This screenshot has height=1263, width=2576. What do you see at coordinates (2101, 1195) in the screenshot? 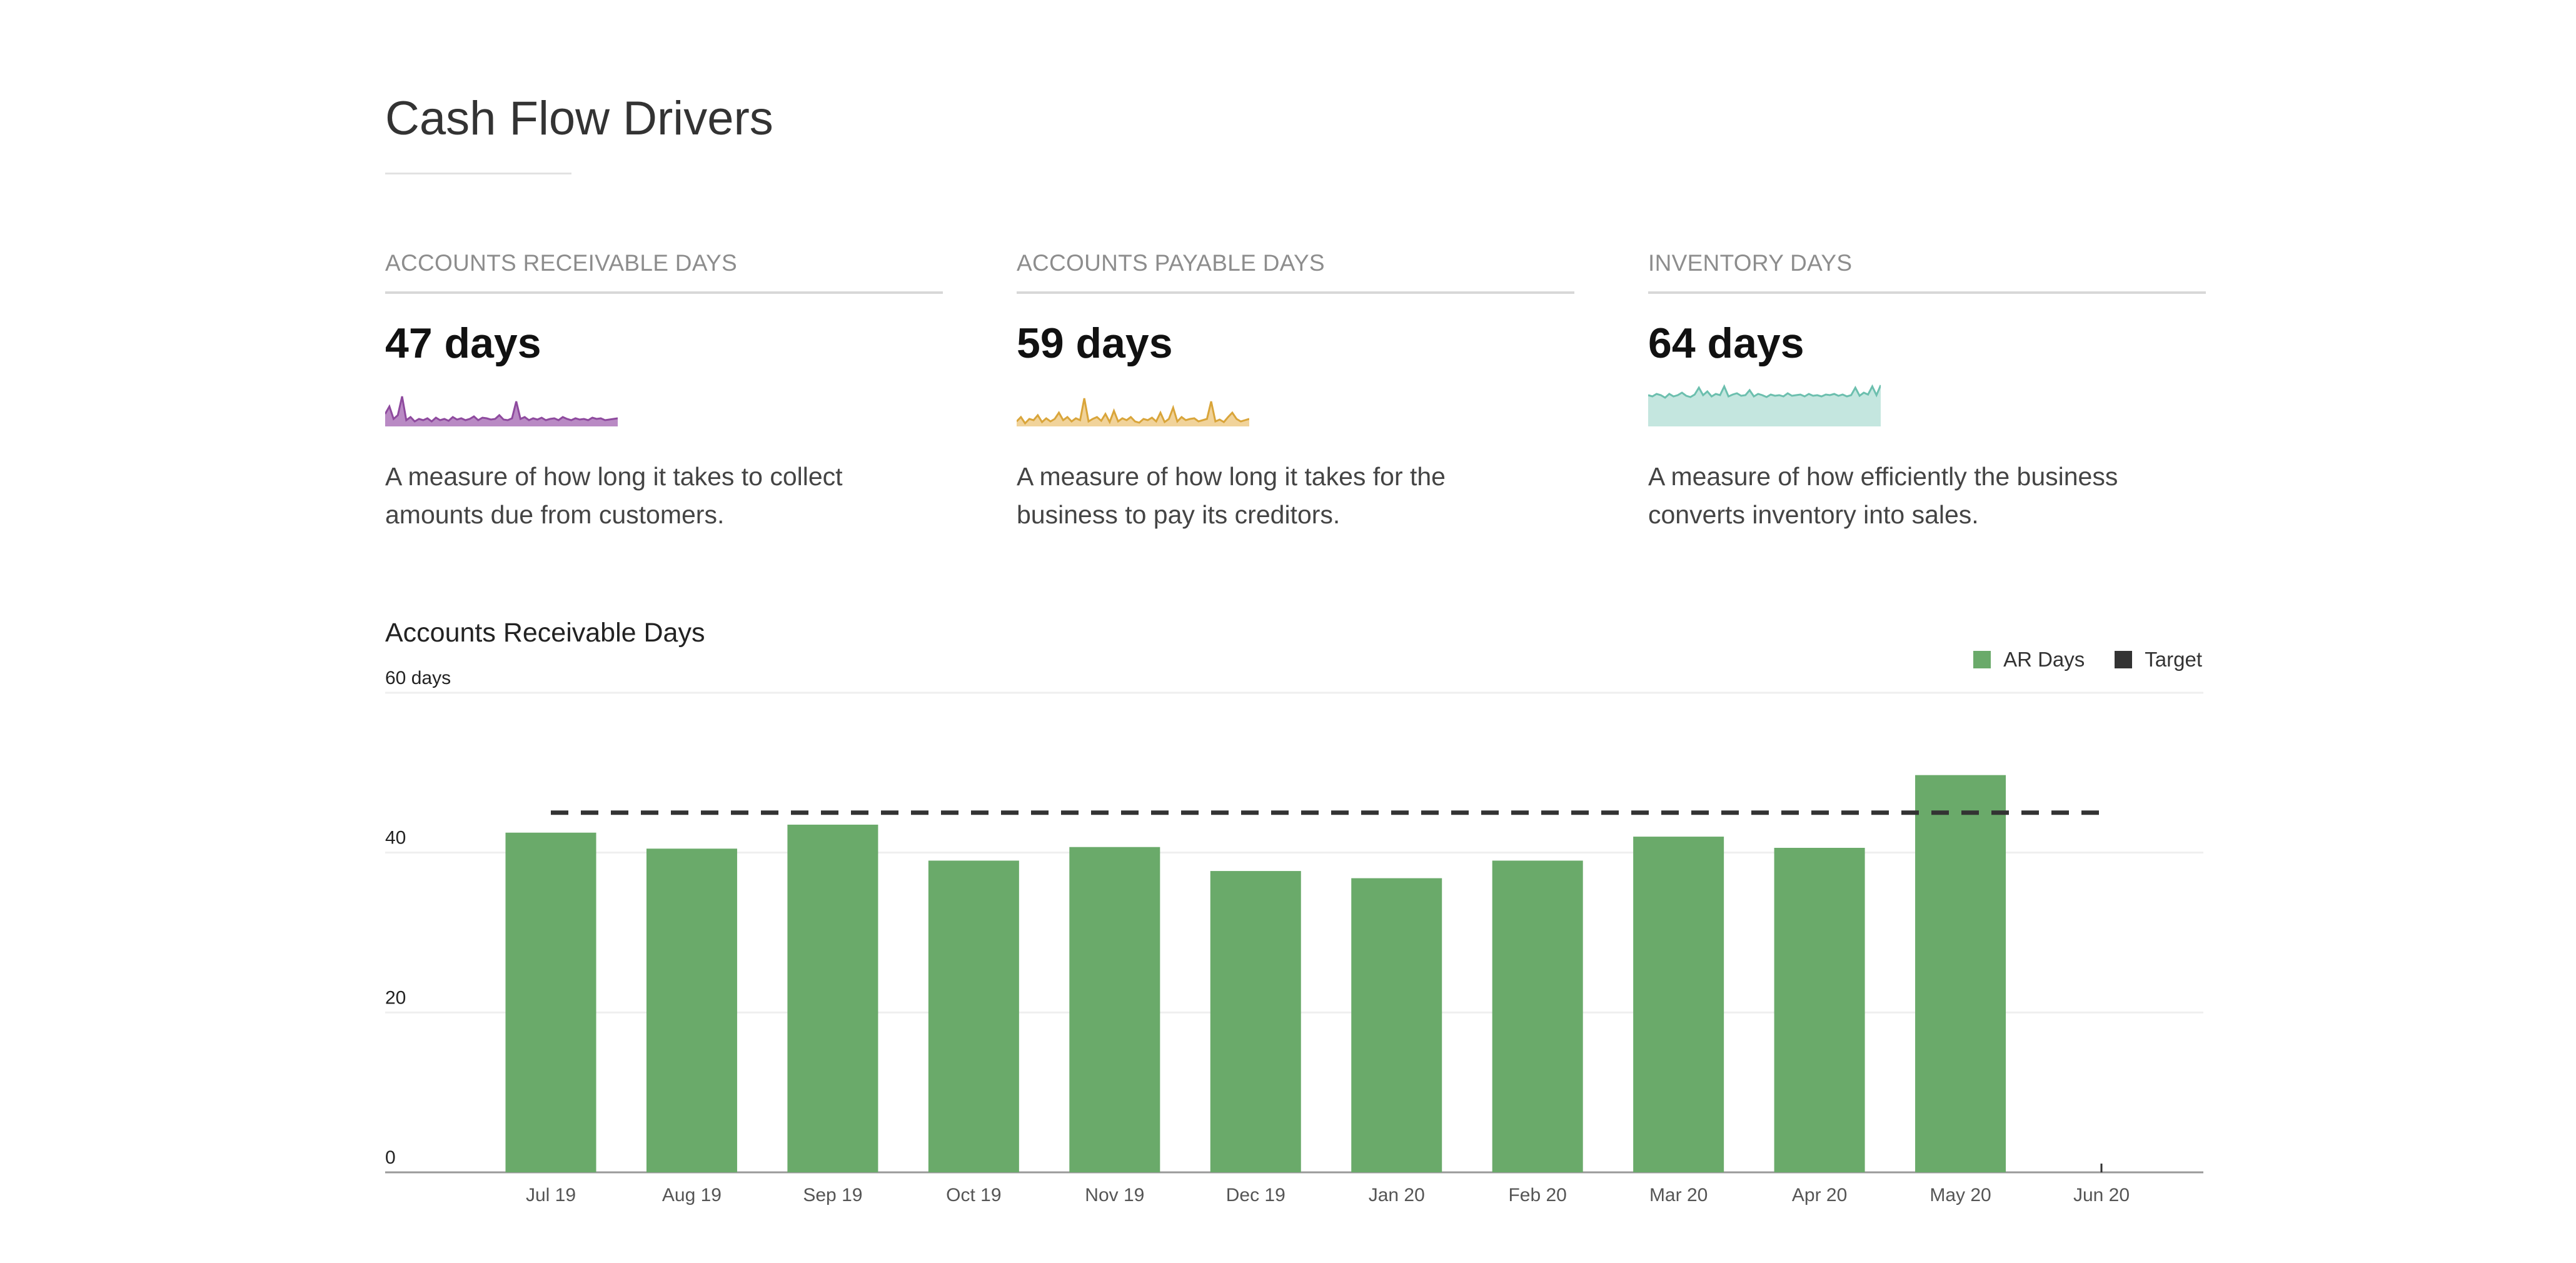
I see `x-tick-label: Jun 20` at bounding box center [2101, 1195].